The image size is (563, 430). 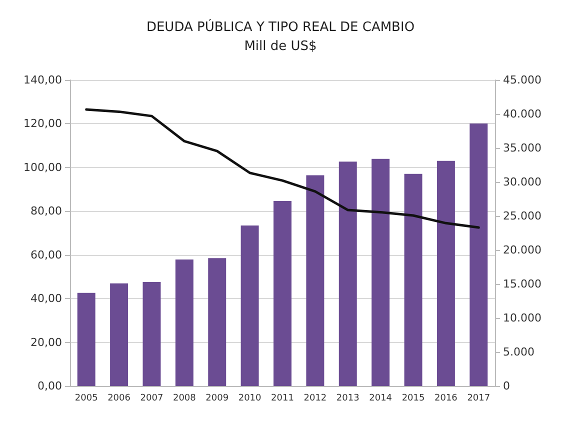 What do you see at coordinates (152, 399) in the screenshot?
I see `x-tick-label: 2007` at bounding box center [152, 399].